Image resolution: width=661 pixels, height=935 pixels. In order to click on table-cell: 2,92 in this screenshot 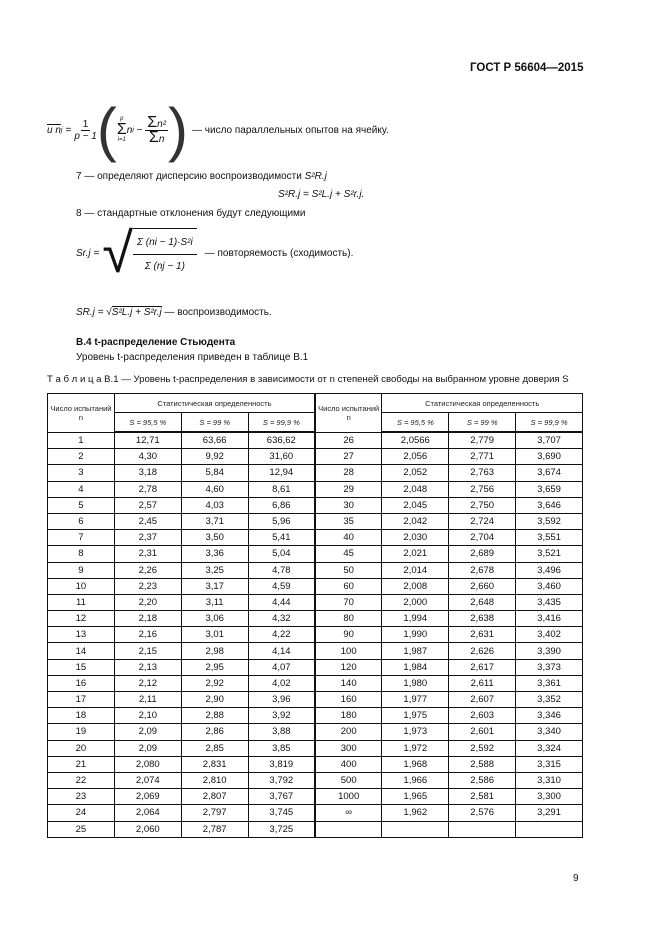, I will do `click(214, 683)`.